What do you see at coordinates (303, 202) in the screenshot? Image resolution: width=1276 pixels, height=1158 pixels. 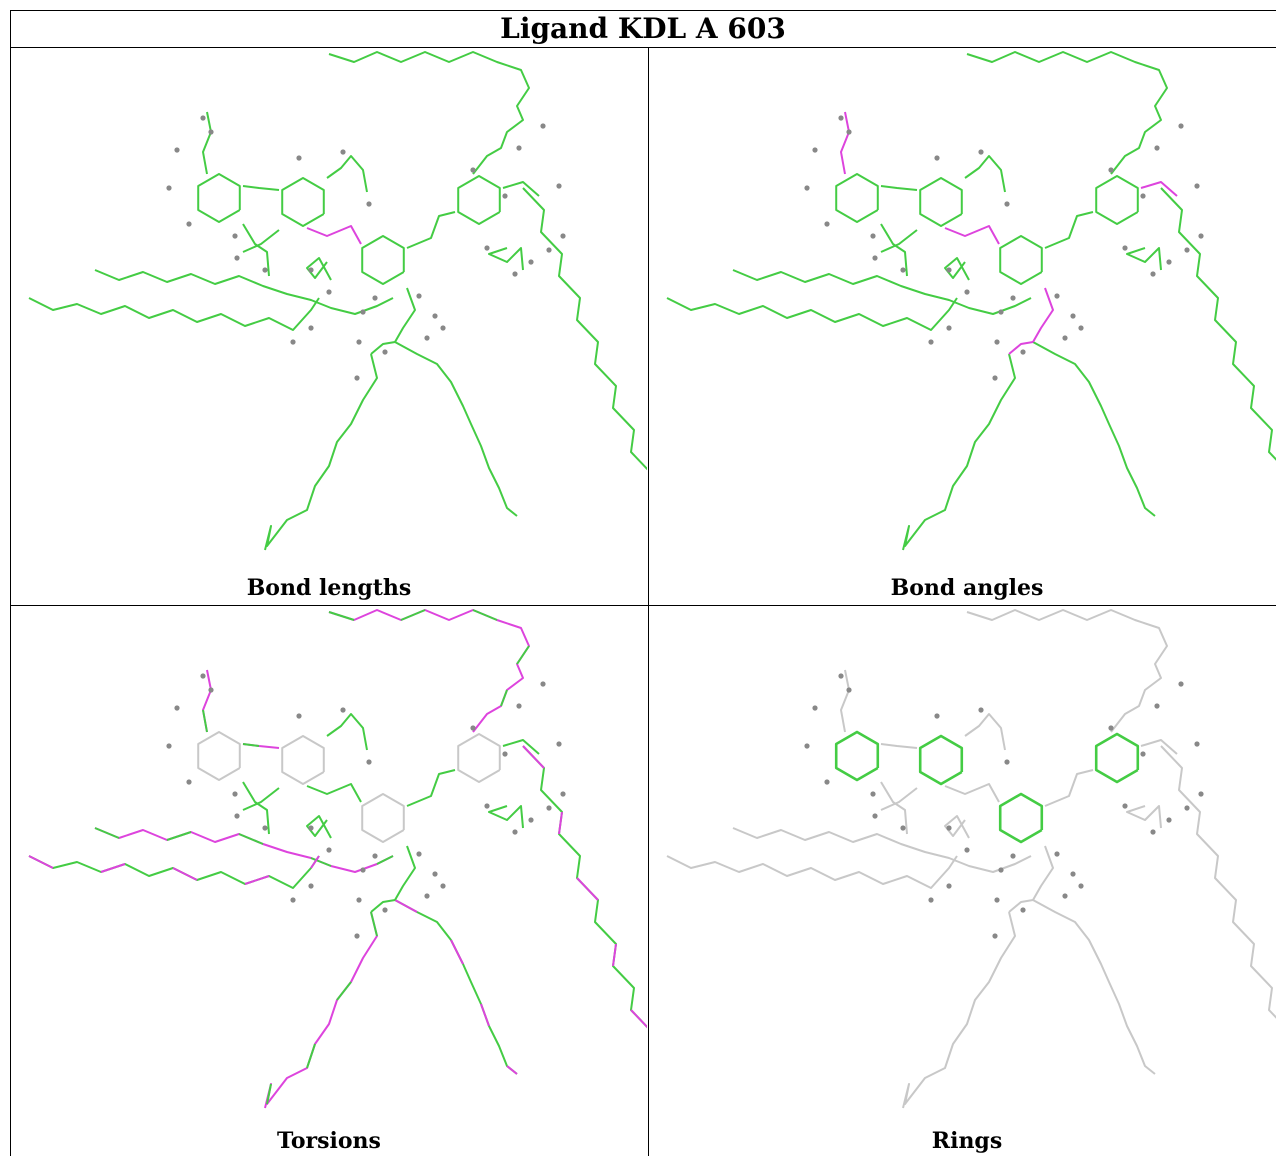 I see `bond-ring2` at bounding box center [303, 202].